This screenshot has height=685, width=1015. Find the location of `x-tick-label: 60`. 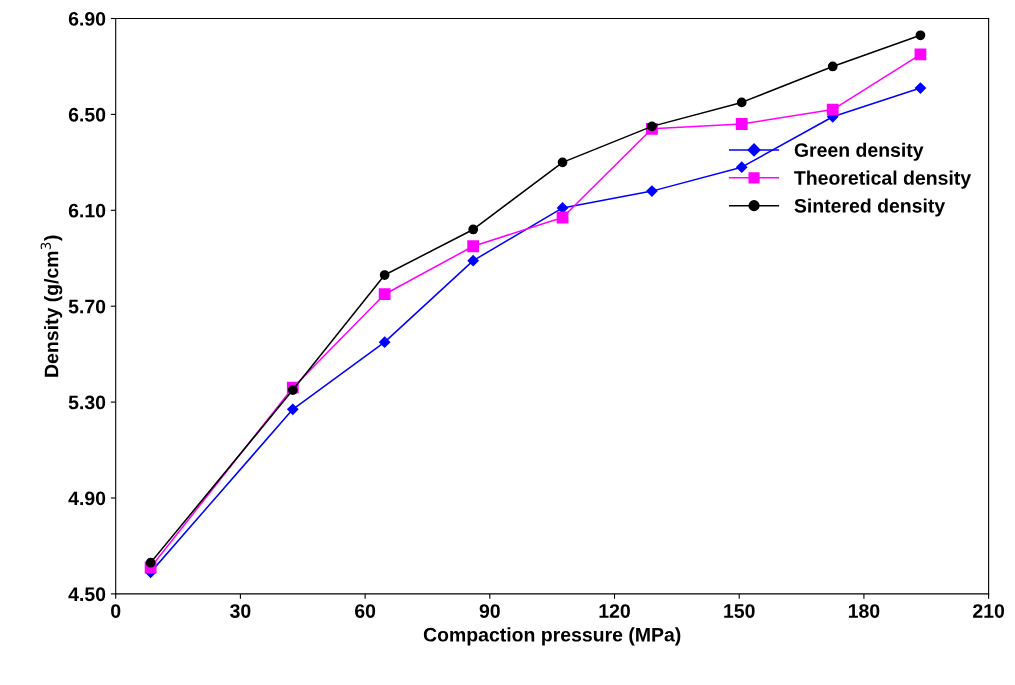

x-tick-label: 60 is located at coordinates (365, 611).